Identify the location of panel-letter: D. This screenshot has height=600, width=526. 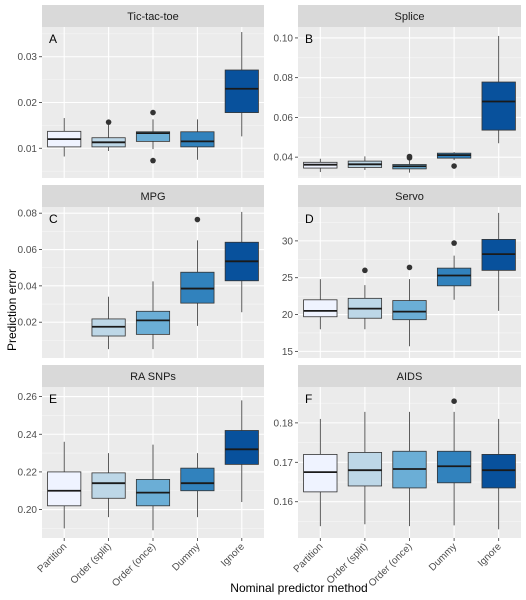
(309, 219).